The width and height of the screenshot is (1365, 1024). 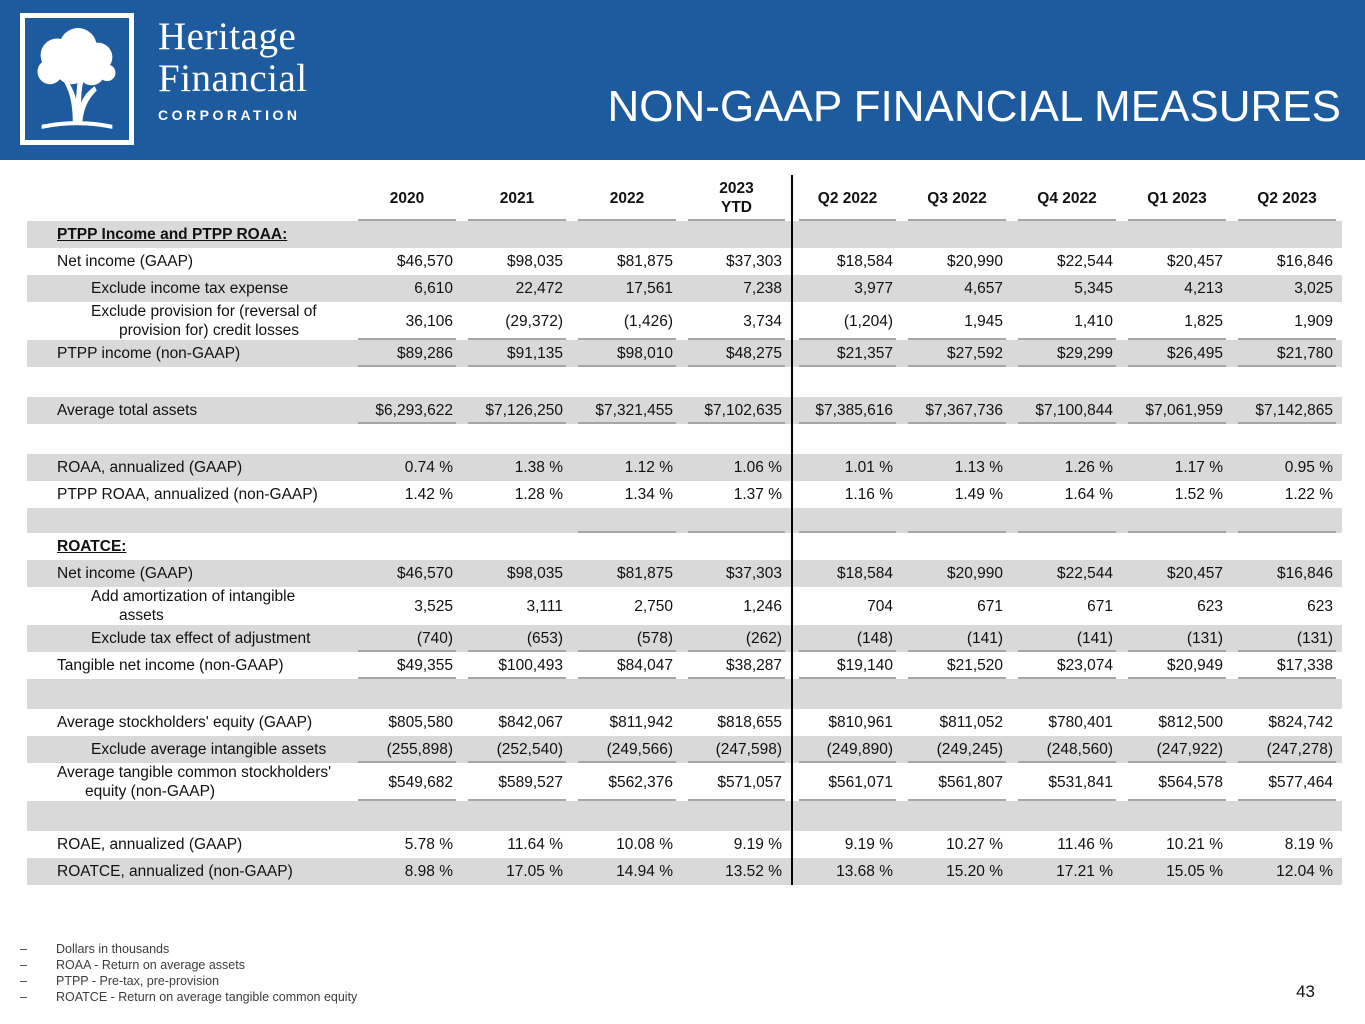 I want to click on footnote-line: – ROAA - Return on average assets, so click(x=188, y=965).